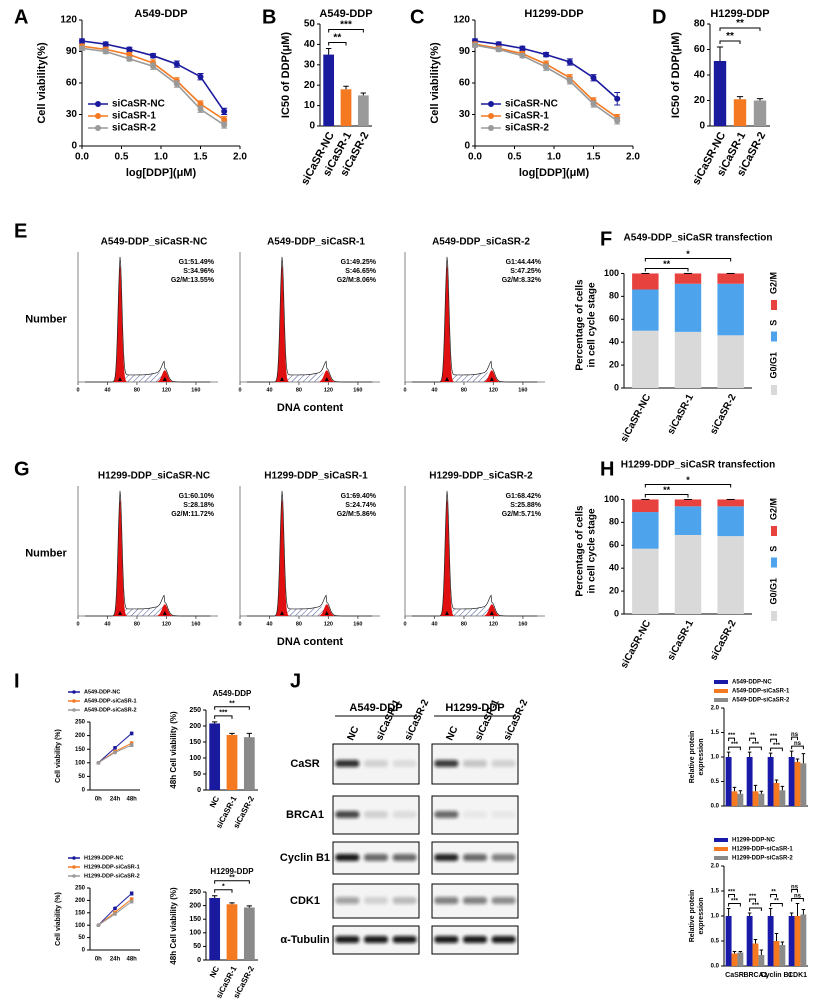  Describe the element at coordinates (239, 390) in the screenshot. I see `x-tick-label: 0` at that location.